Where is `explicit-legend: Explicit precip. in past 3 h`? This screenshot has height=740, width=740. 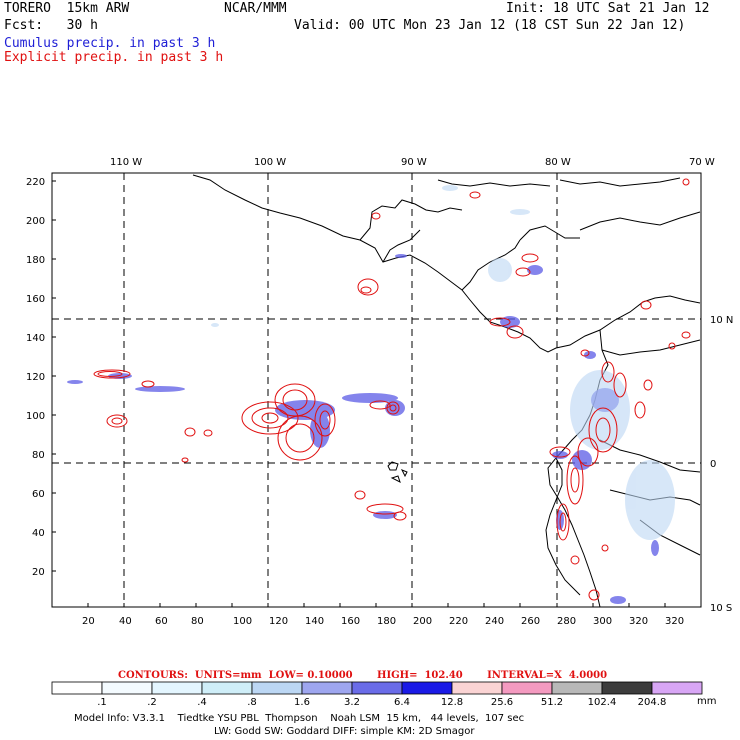 explicit-legend: Explicit precip. in past 3 h is located at coordinates (114, 57).